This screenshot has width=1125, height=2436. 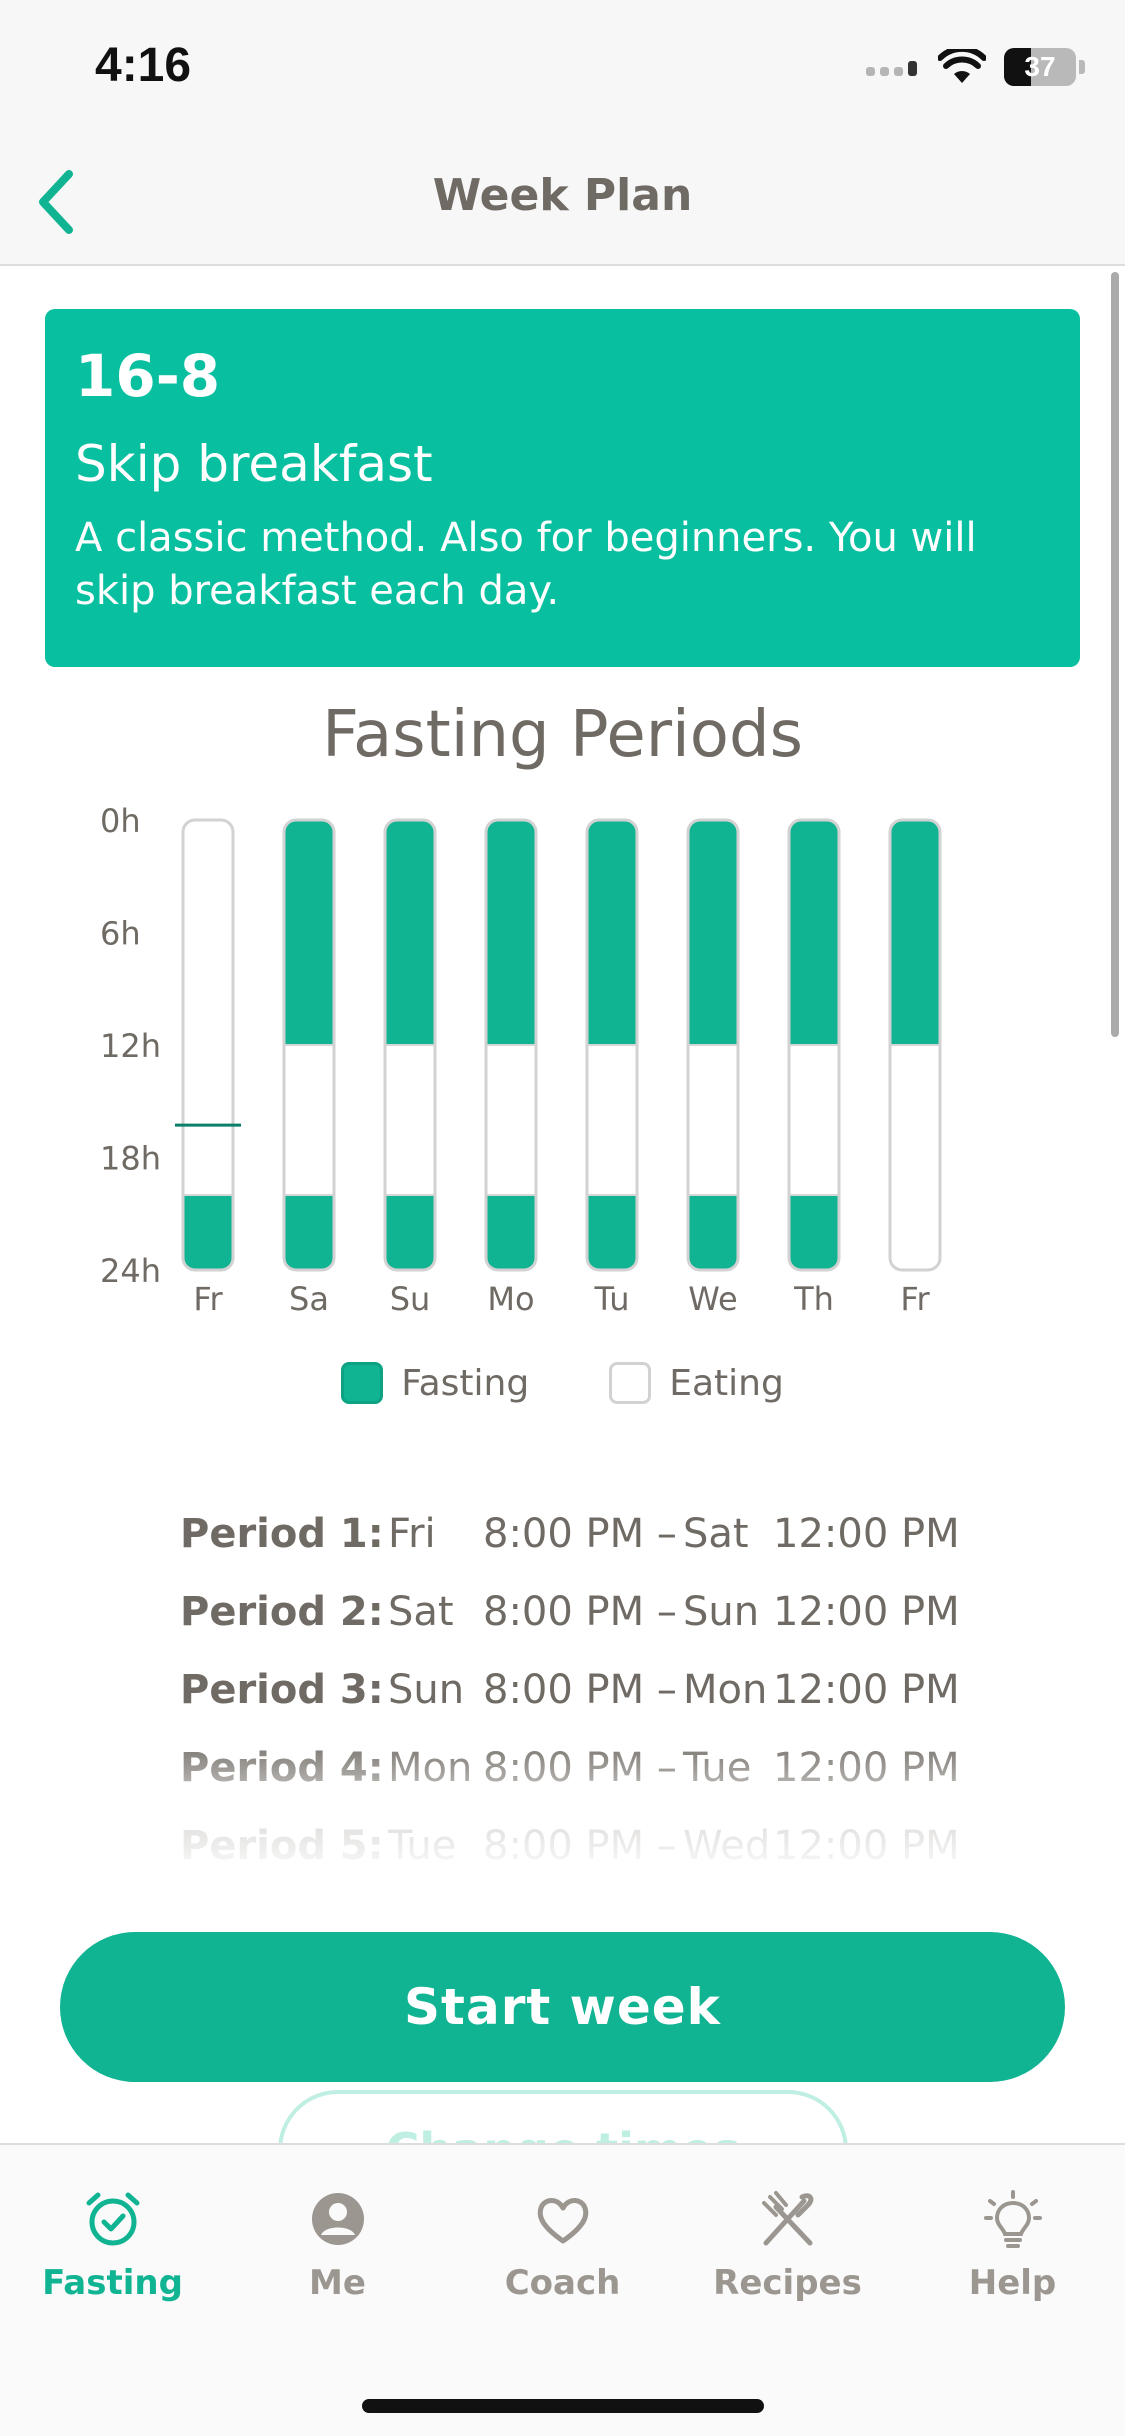 I want to click on period-label-text: Period 6:, so click(x=284, y=1903).